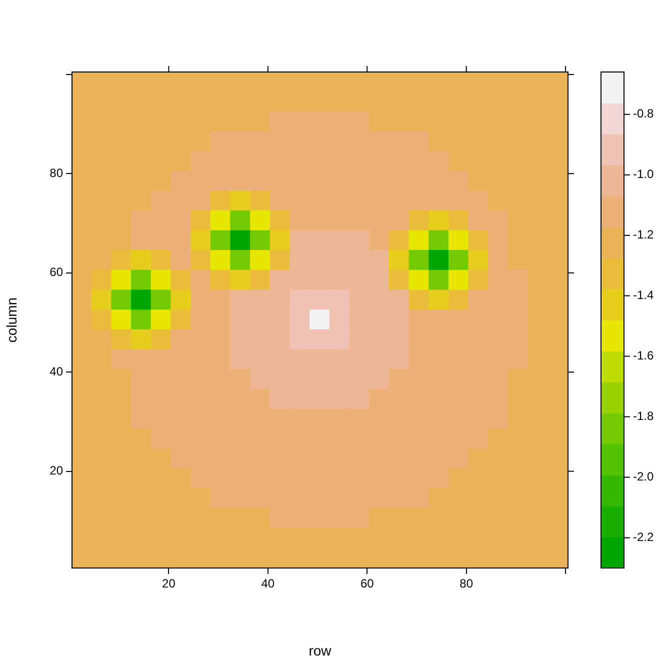  What do you see at coordinates (467, 583) in the screenshot?
I see `x-tick-label: 80` at bounding box center [467, 583].